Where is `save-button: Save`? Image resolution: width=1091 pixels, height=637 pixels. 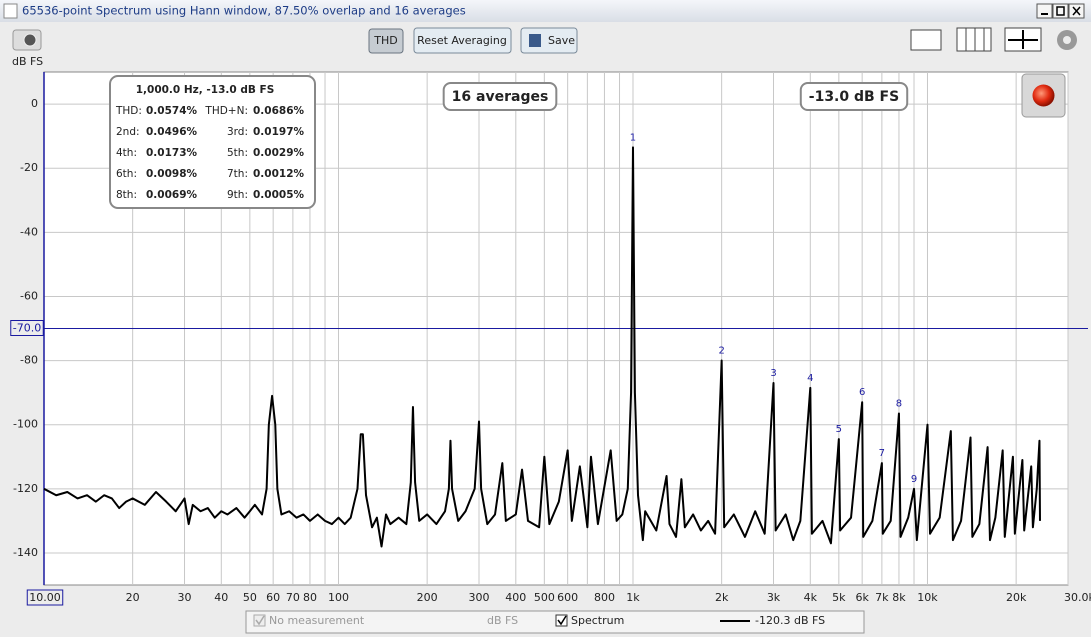 save-button: Save is located at coordinates (549, 40).